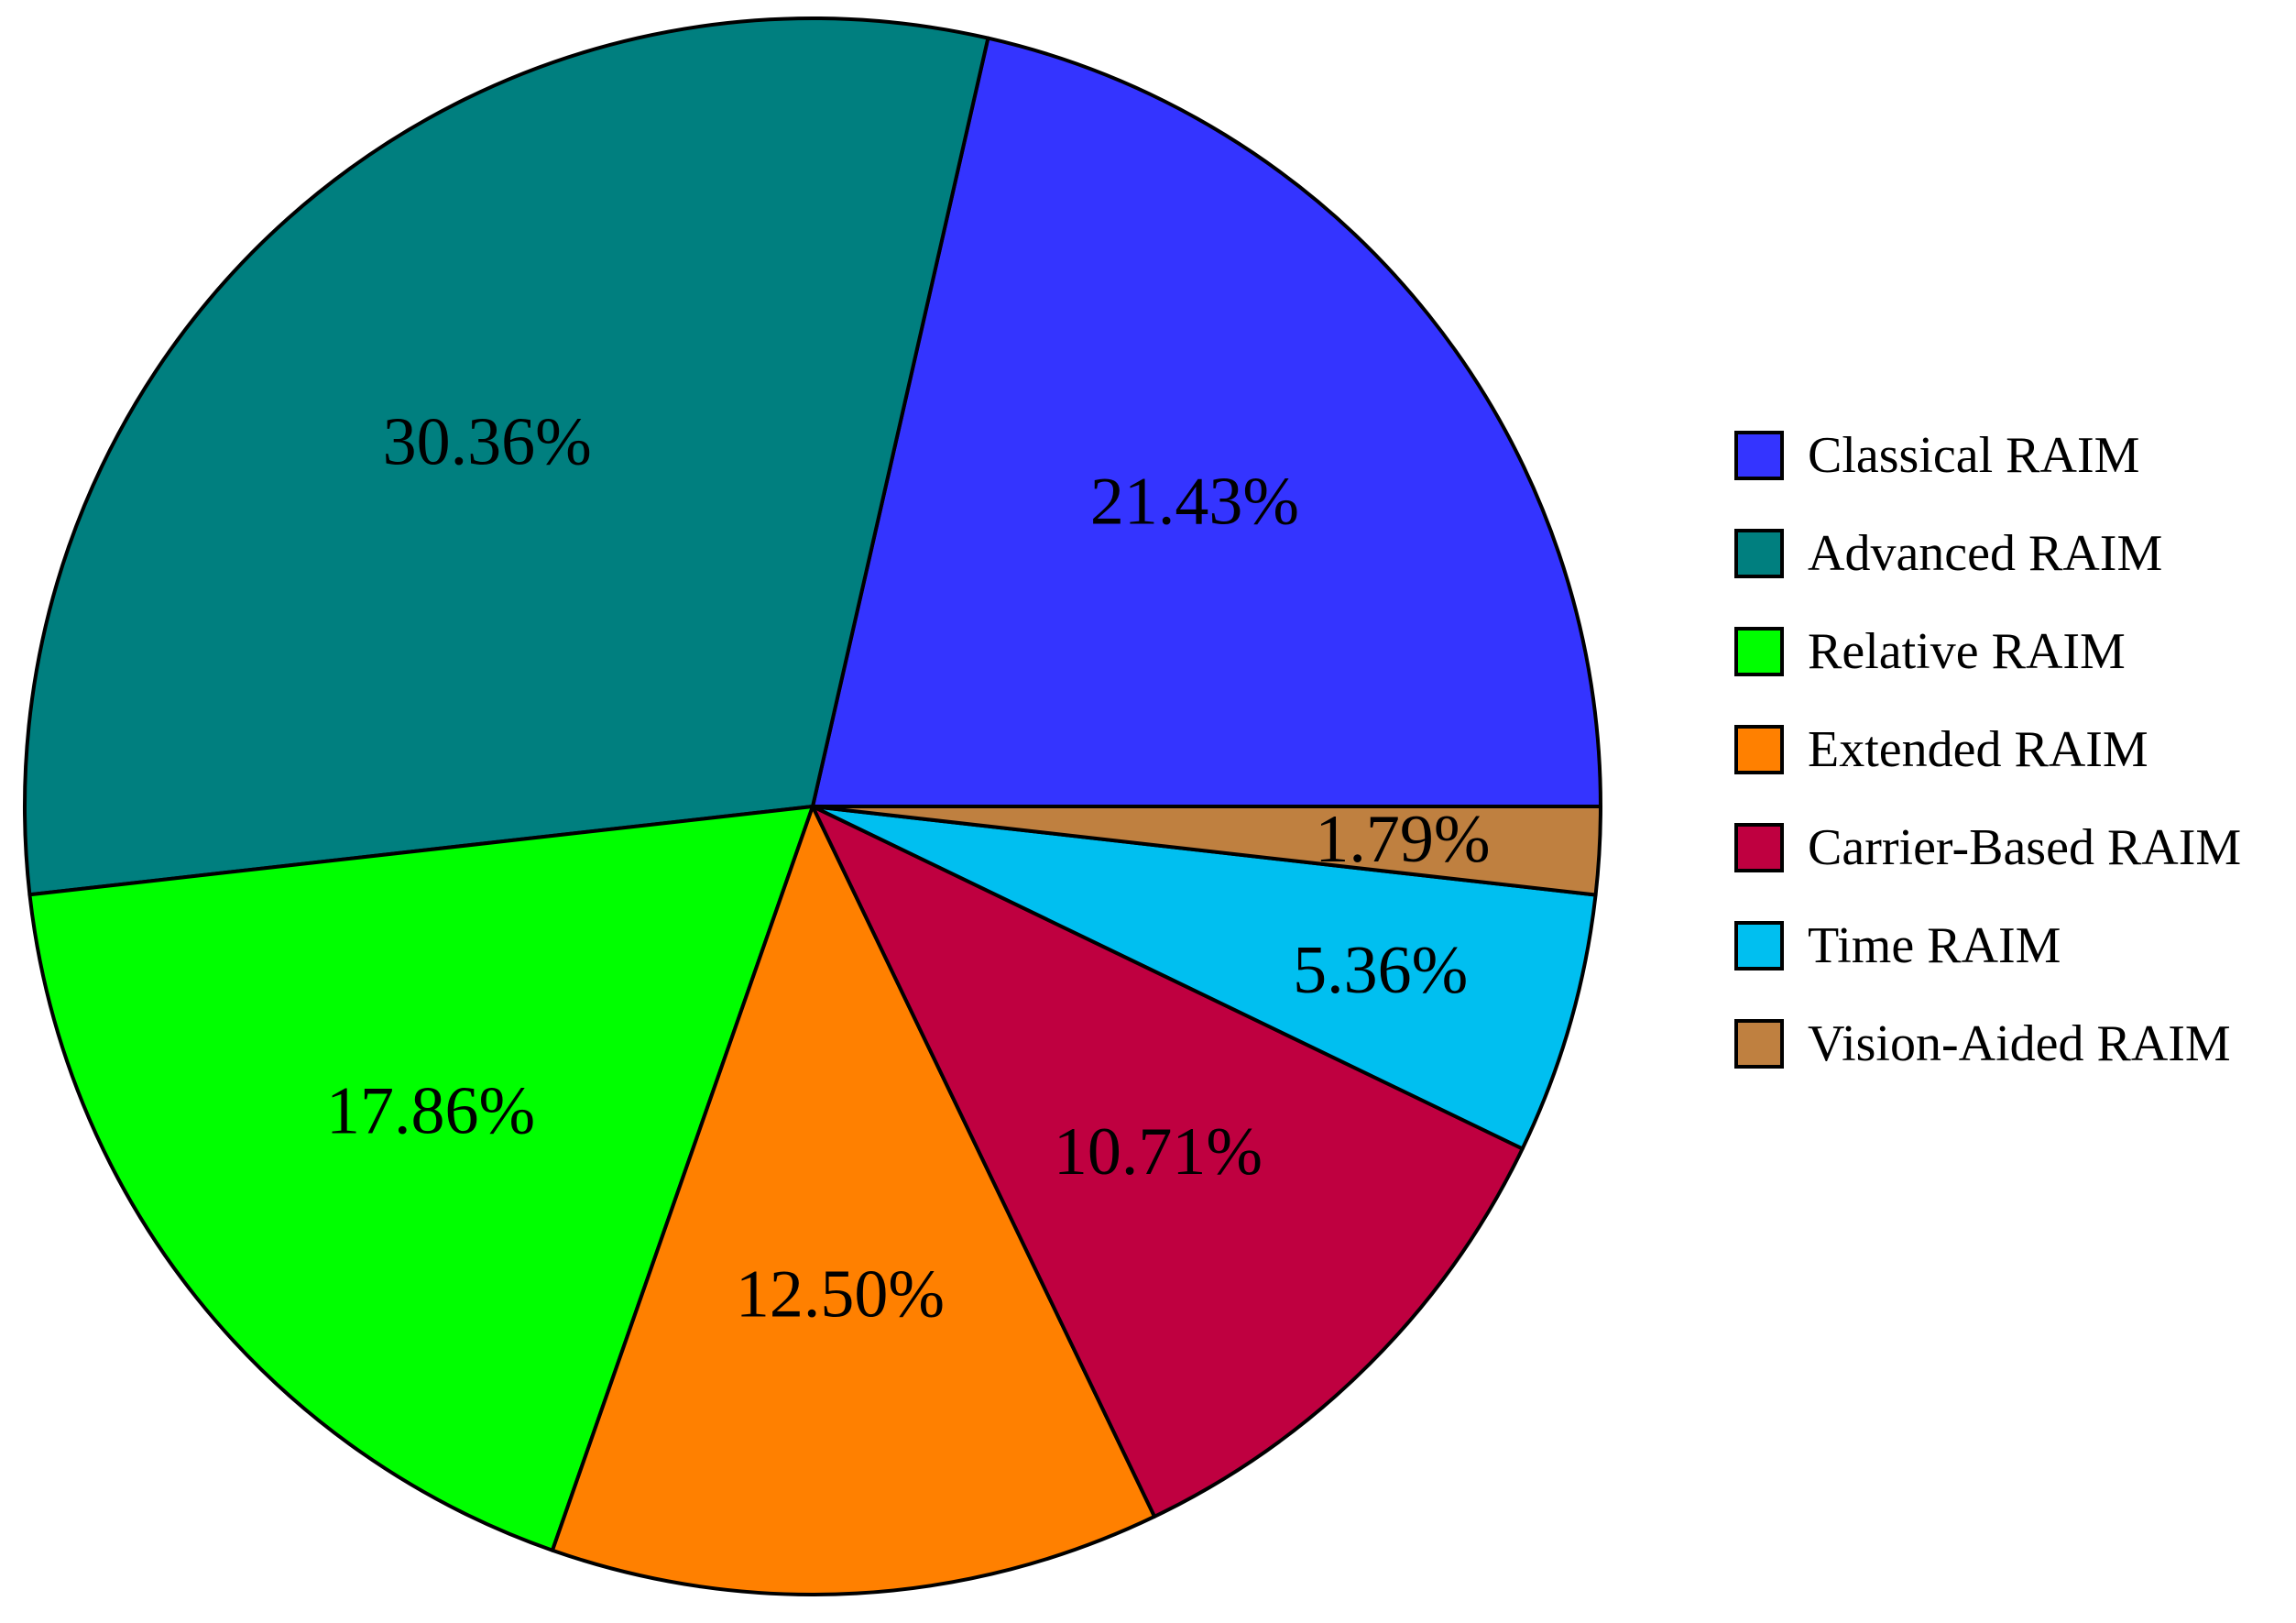 This screenshot has height=1623, width=2296. I want to click on legend-label-time-raim: Time RAIM, so click(1934, 946).